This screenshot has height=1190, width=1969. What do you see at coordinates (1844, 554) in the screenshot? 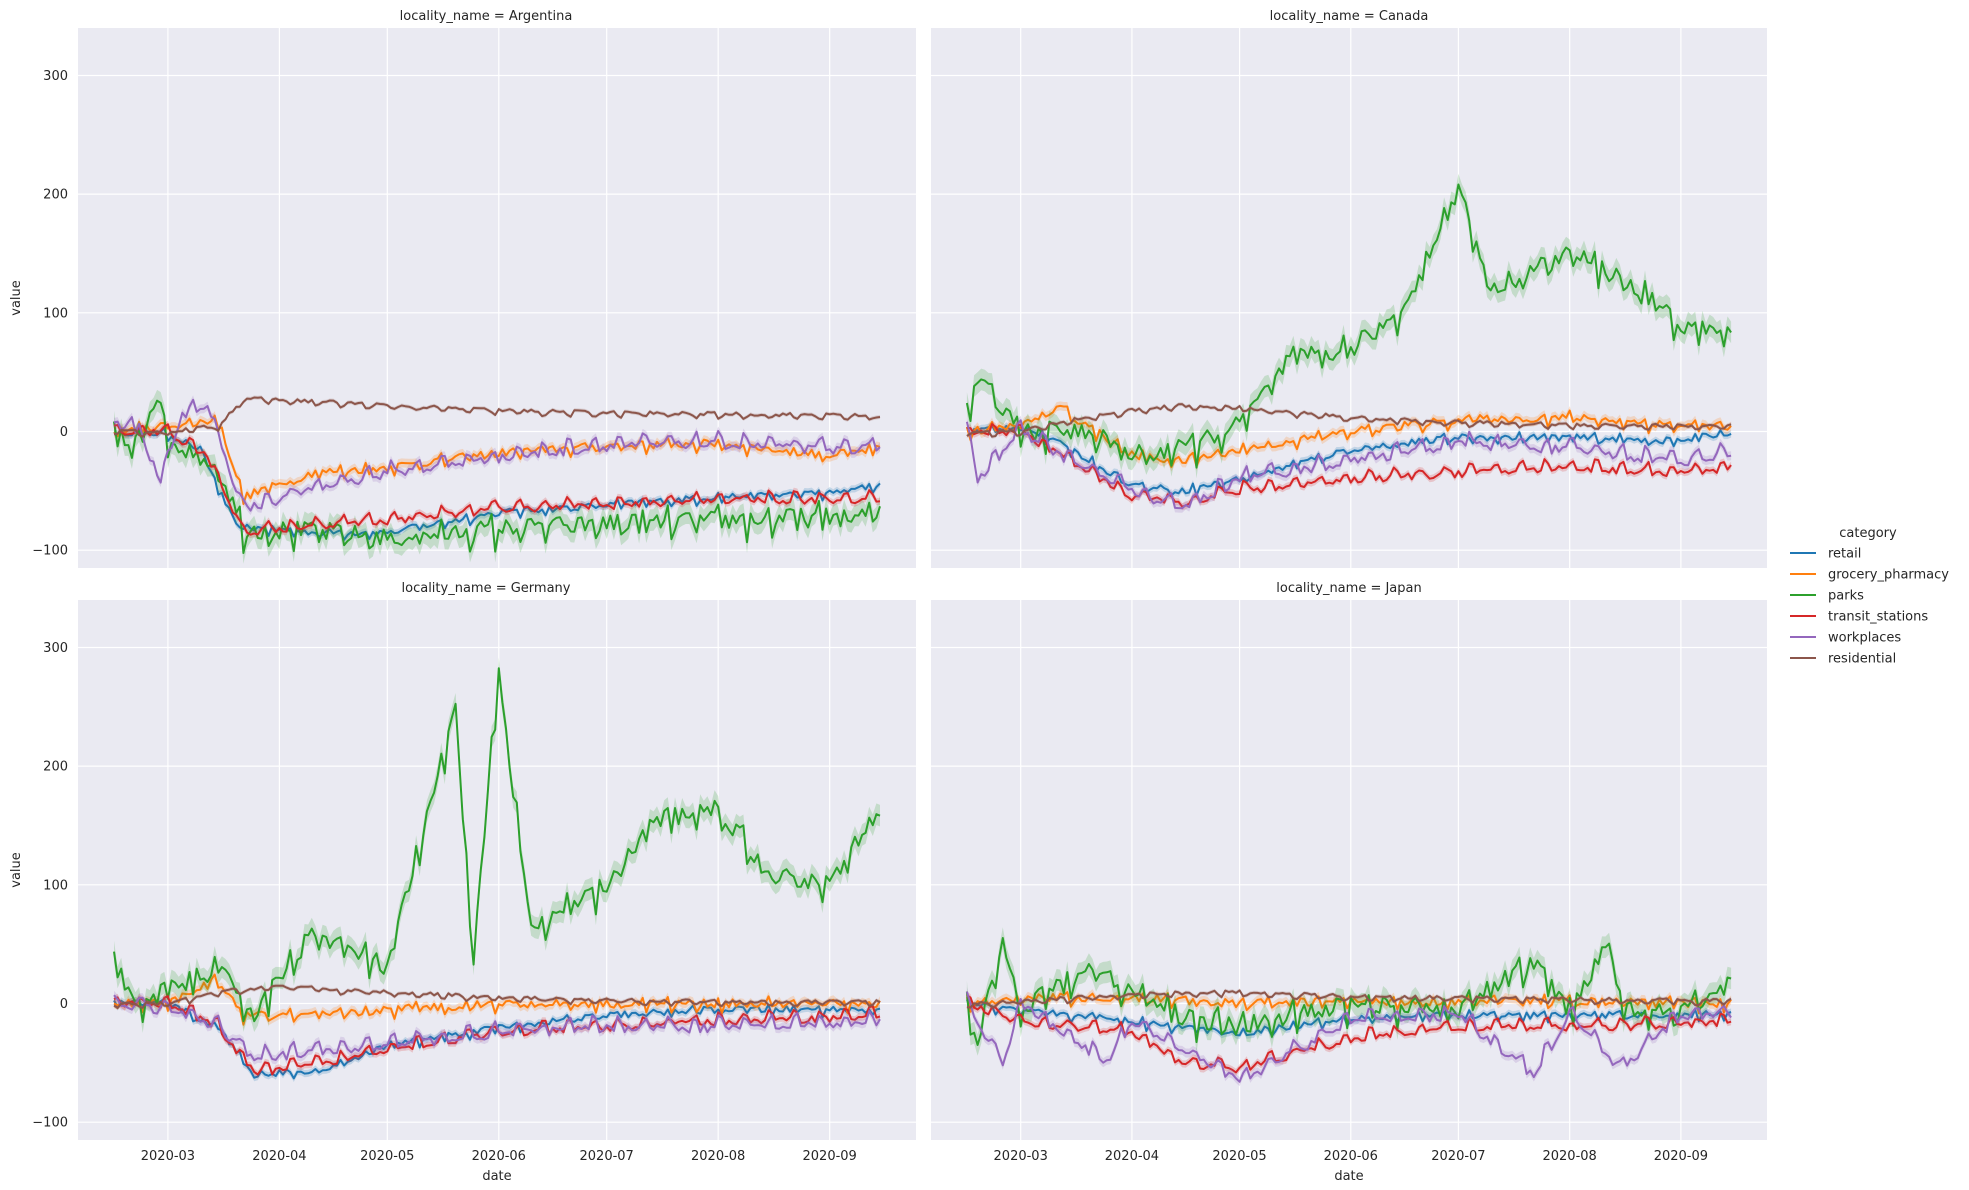
I see `legend-label-retail: retail` at bounding box center [1844, 554].